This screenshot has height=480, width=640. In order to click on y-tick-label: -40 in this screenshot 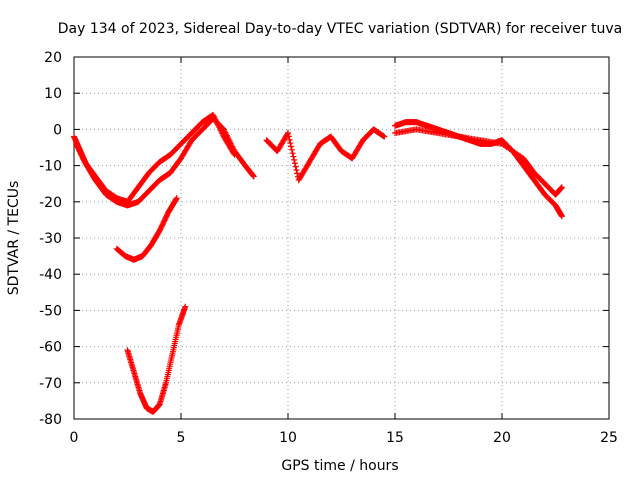, I will do `click(50, 275)`.